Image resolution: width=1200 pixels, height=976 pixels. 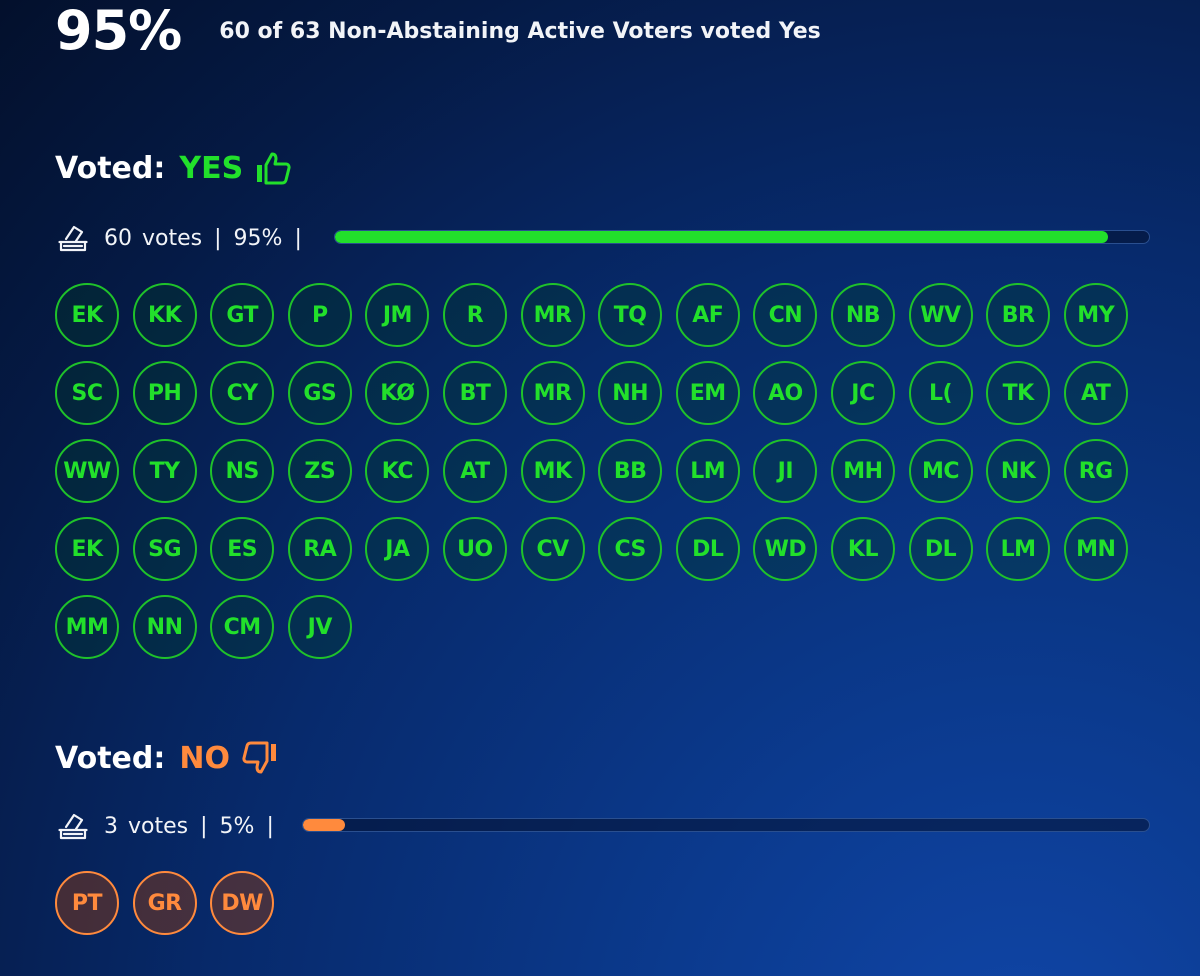 What do you see at coordinates (1018, 315) in the screenshot?
I see `yes-voter-chip: BR` at bounding box center [1018, 315].